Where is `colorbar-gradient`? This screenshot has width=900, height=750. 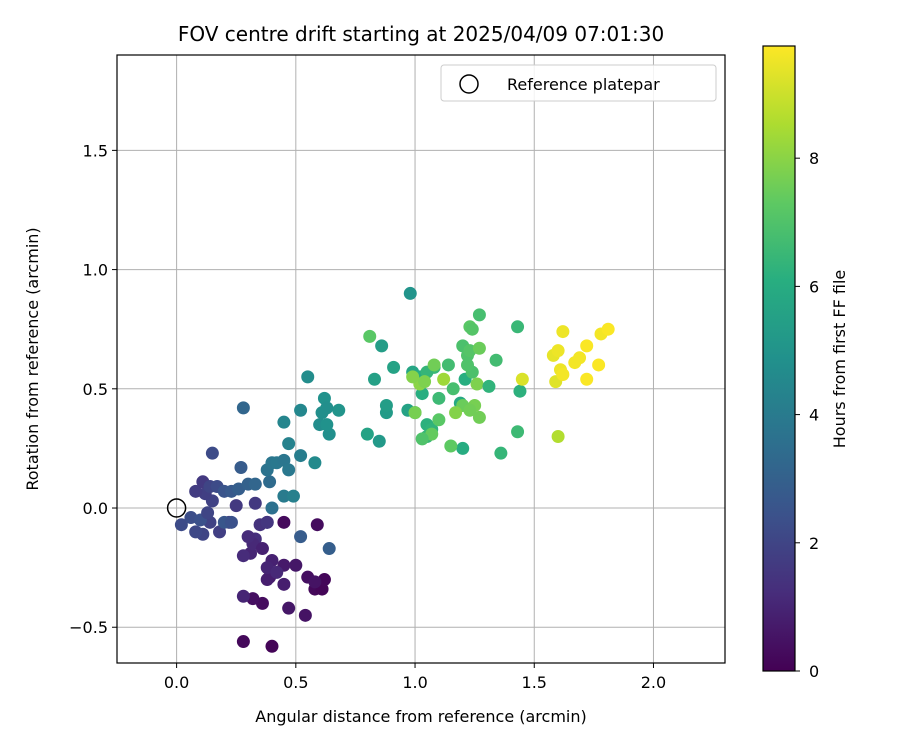 colorbar-gradient is located at coordinates (779, 358).